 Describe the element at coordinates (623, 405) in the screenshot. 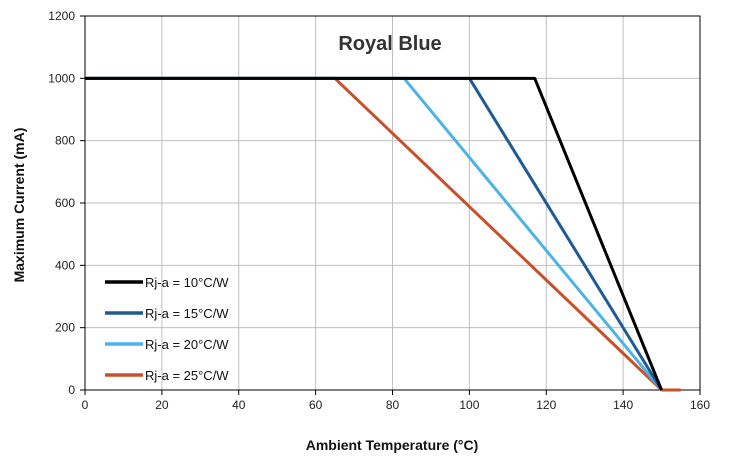

I see `x-tick-label: 140` at that location.